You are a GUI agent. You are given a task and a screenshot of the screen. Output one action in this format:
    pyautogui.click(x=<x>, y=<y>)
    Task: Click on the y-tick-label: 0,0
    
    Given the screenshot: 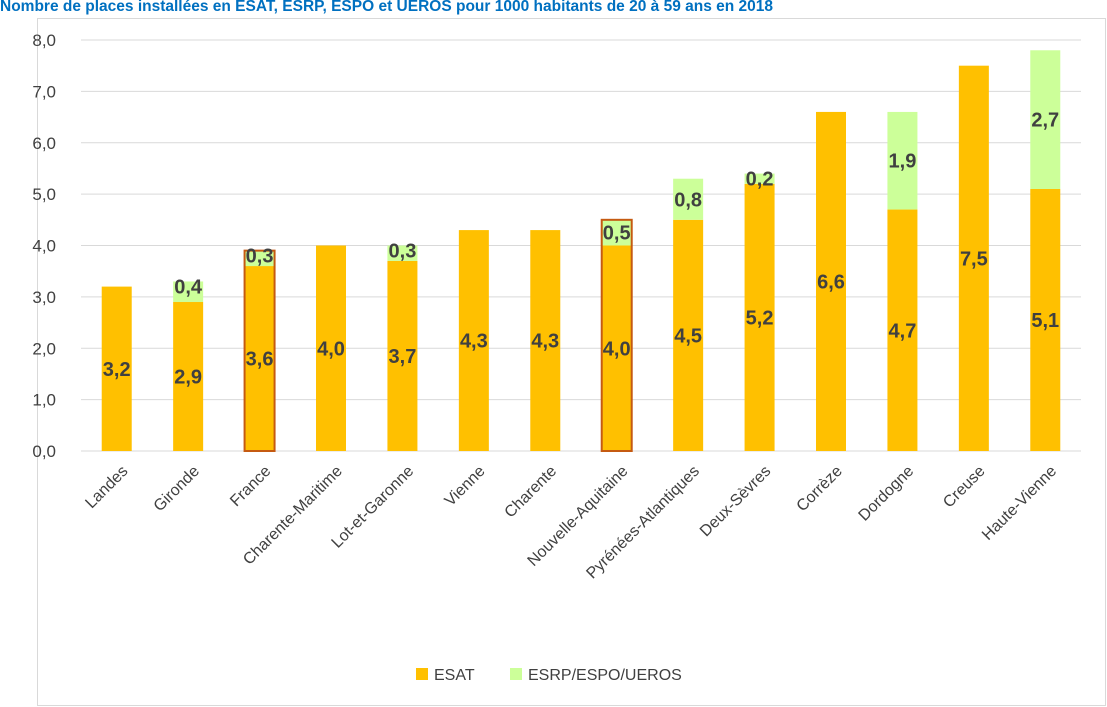 What is the action you would take?
    pyautogui.click(x=44, y=451)
    